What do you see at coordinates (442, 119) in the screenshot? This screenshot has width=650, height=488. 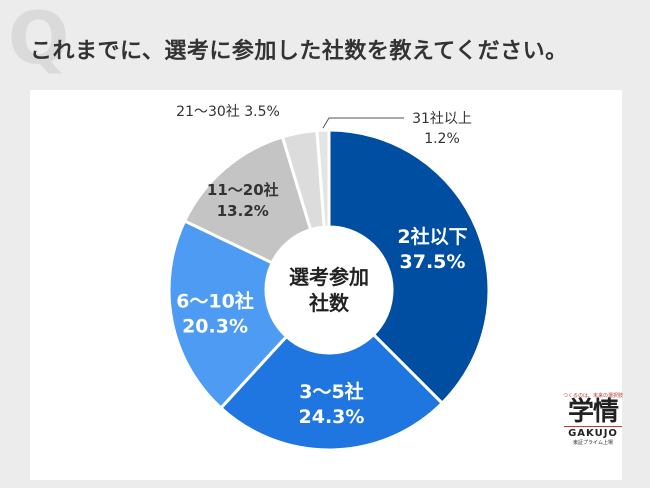 I see `slice-label: 31社以上` at bounding box center [442, 119].